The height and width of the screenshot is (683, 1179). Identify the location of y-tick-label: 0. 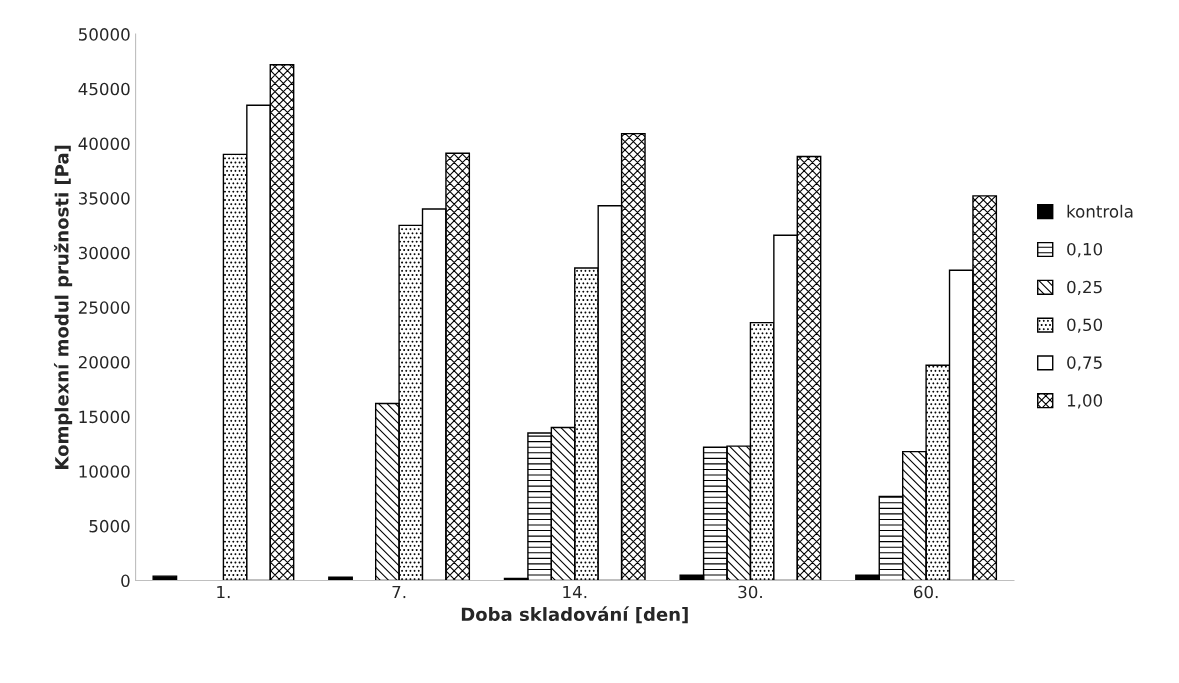
(125, 581).